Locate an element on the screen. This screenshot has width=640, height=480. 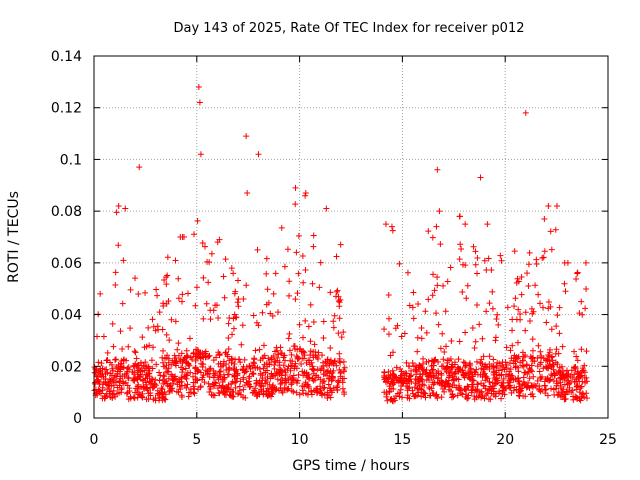
y-tick-label: 0.08 is located at coordinates (66, 212).